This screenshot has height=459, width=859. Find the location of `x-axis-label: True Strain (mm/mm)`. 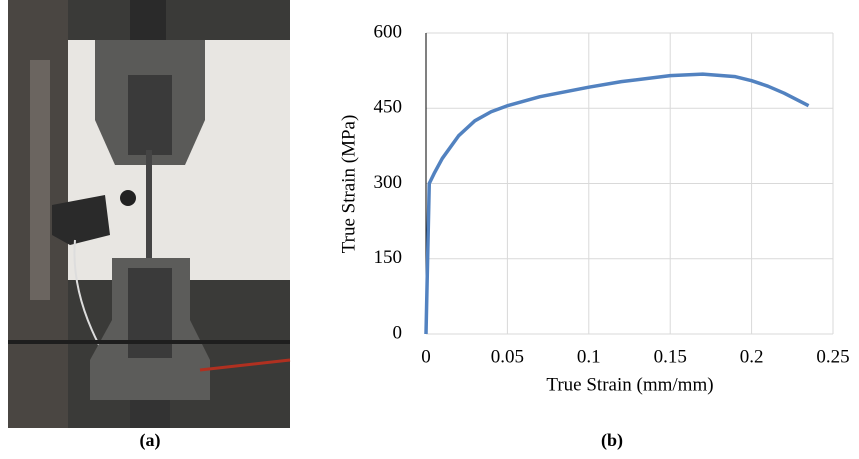

x-axis-label: True Strain (mm/mm) is located at coordinates (629, 384).